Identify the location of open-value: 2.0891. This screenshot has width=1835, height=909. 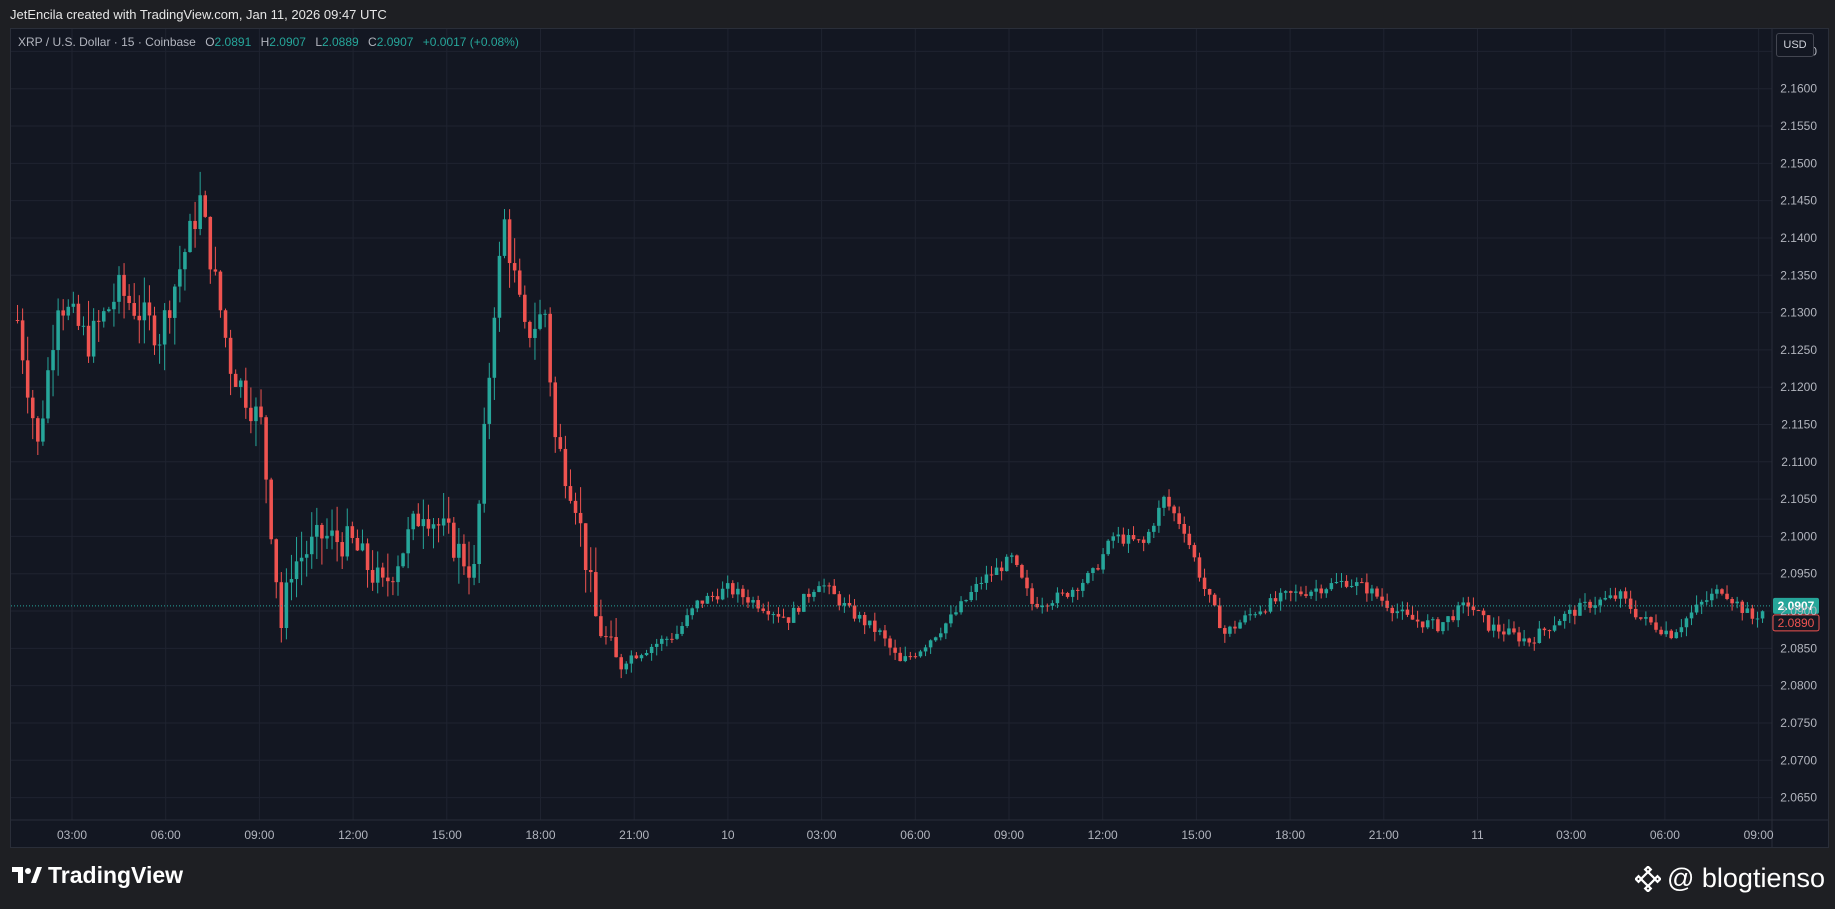
(233, 42).